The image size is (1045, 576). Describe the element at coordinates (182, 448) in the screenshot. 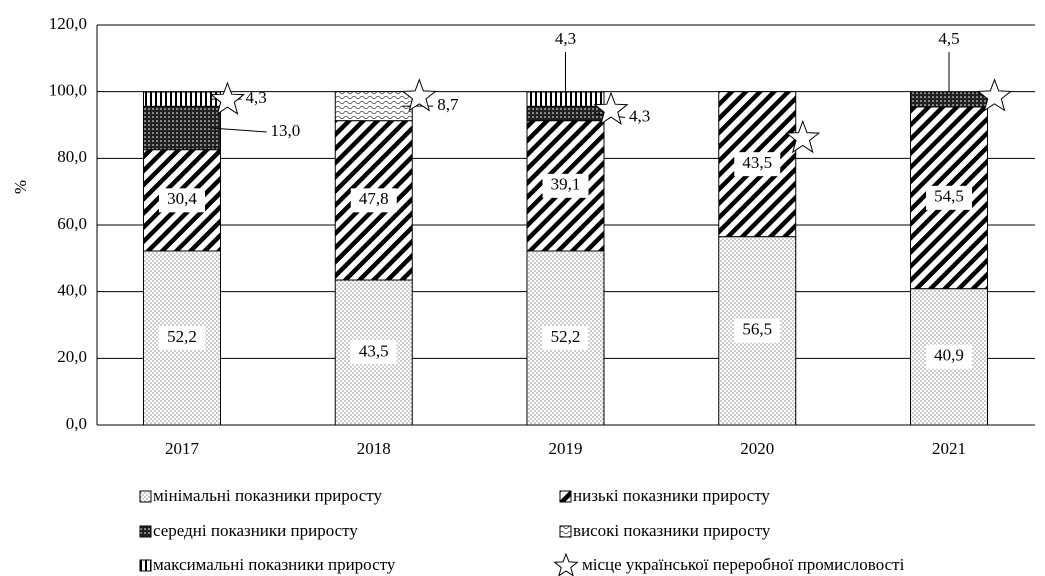

I see `x-tick-label: 2017` at that location.